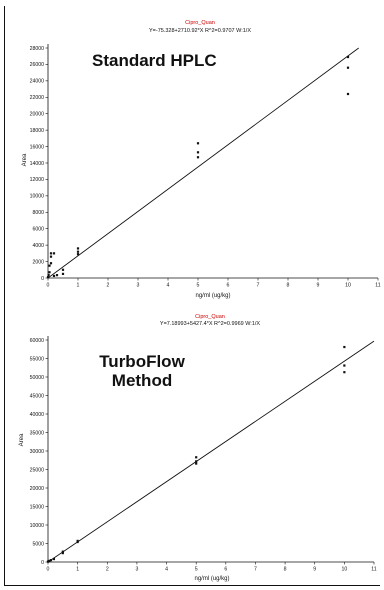 The width and height of the screenshot is (384, 590). What do you see at coordinates (38, 230) in the screenshot?
I see `y-tick-label: 6000` at bounding box center [38, 230].